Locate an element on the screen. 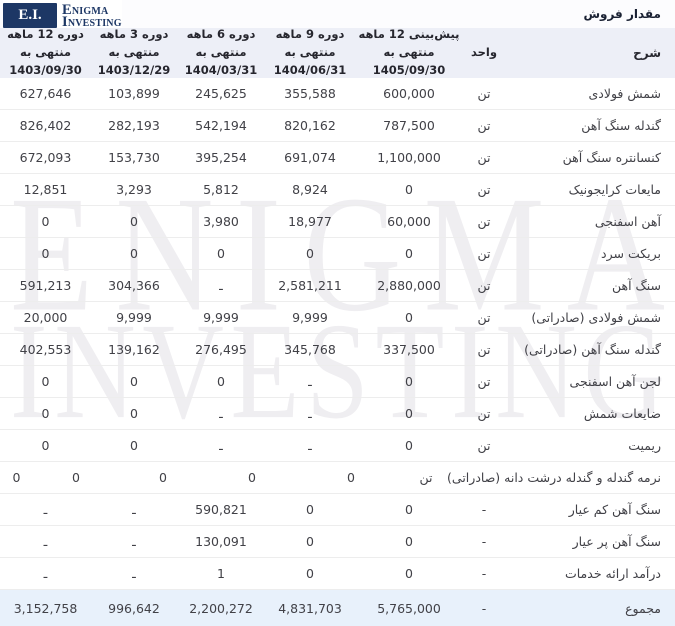  table-row: سنگ آهن پر عیار - 0 0 130,091 ـ ـ is located at coordinates (337, 542).